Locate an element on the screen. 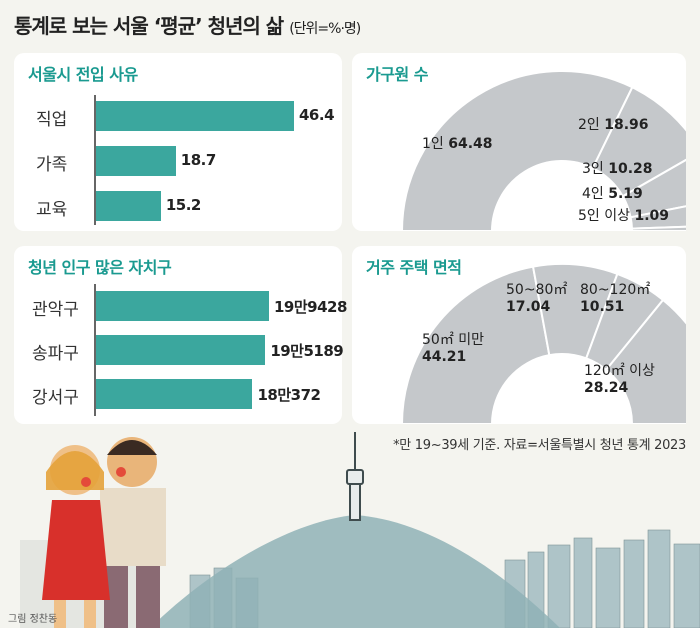  bar-category-label: 관악구 is located at coordinates (55, 310).